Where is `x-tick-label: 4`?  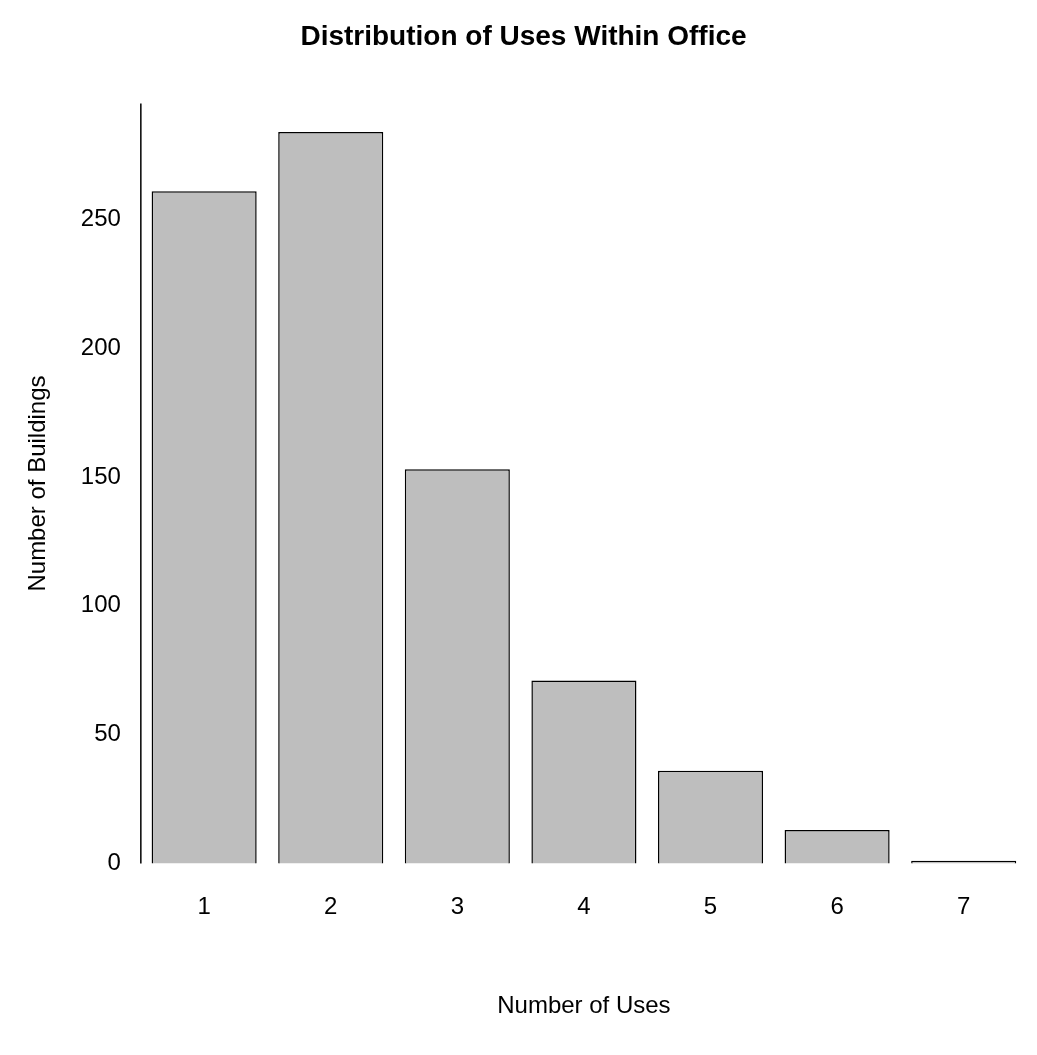
x-tick-label: 4 is located at coordinates (584, 906).